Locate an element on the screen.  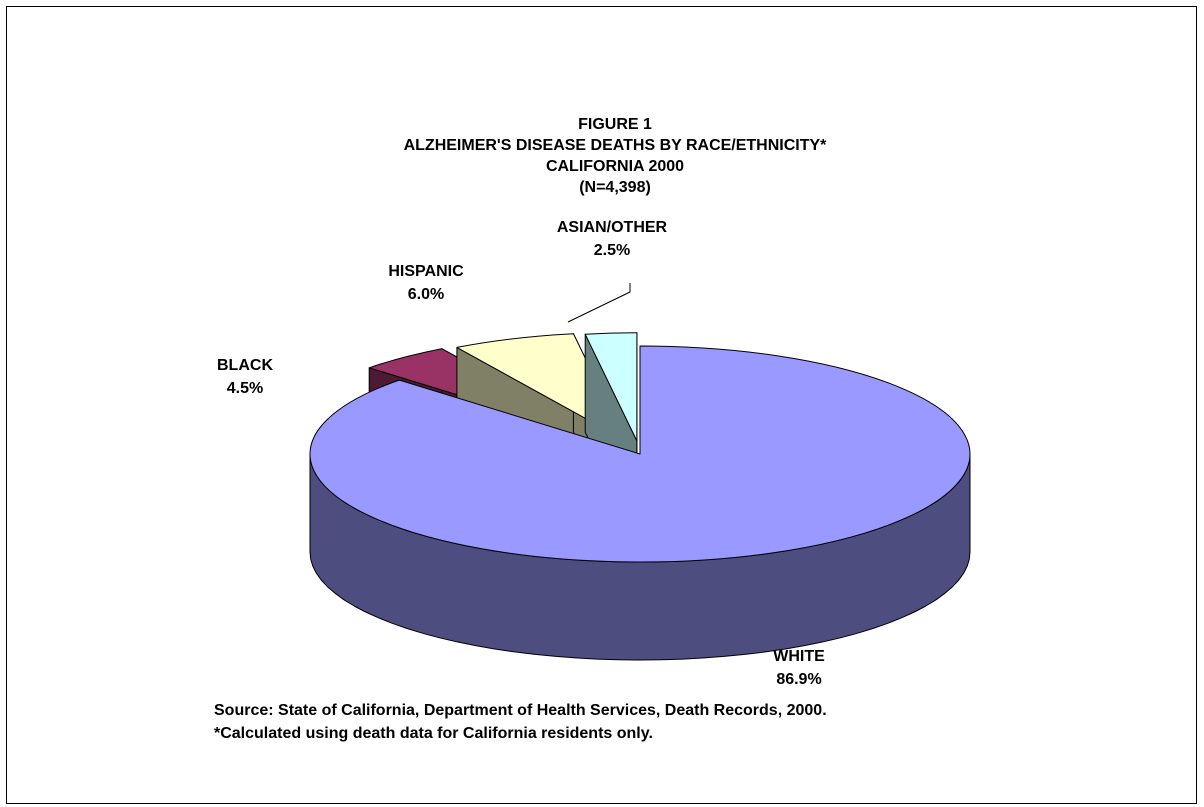
value-hispanic: 6.0% is located at coordinates (426, 294).